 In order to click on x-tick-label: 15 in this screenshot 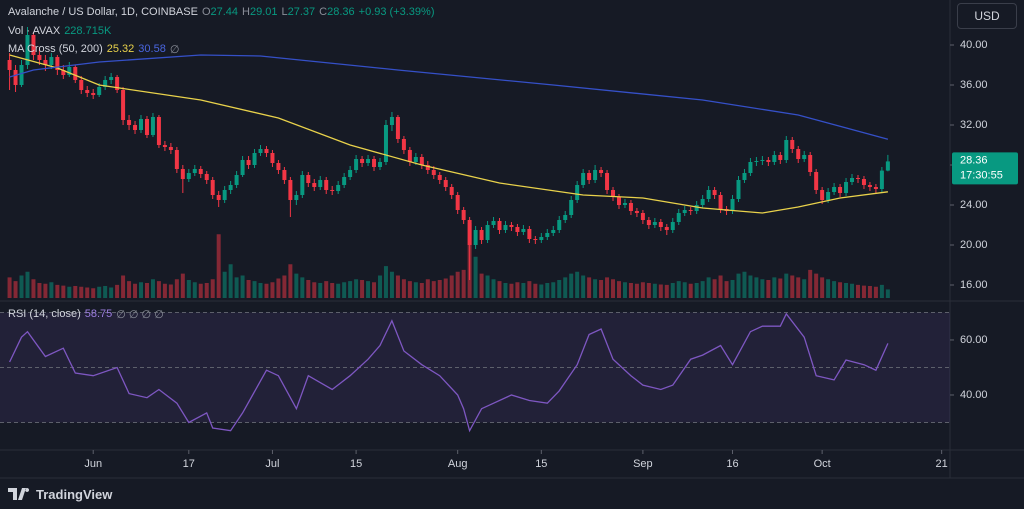, I will do `click(541, 464)`.